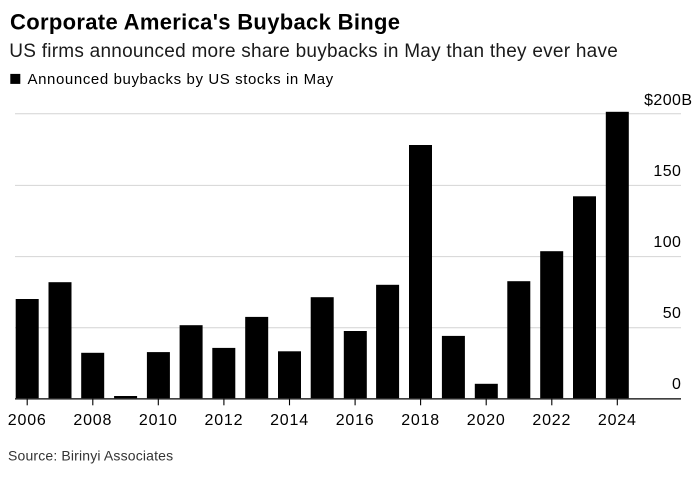 The image size is (700, 481). What do you see at coordinates (355, 420) in the screenshot?
I see `svg-text: 2016` at bounding box center [355, 420].